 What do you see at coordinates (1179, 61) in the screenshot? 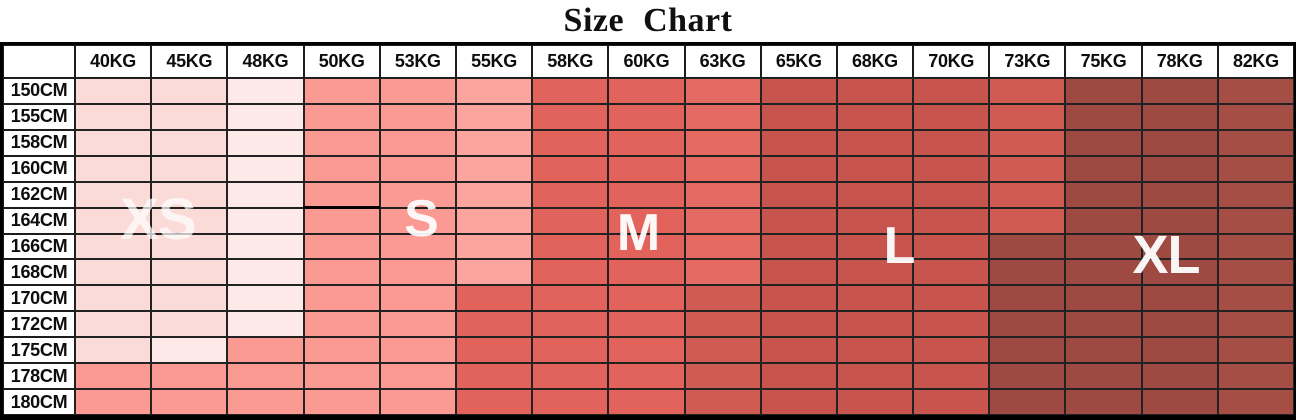
I see `weight-header-78kg: 78KG` at bounding box center [1179, 61].